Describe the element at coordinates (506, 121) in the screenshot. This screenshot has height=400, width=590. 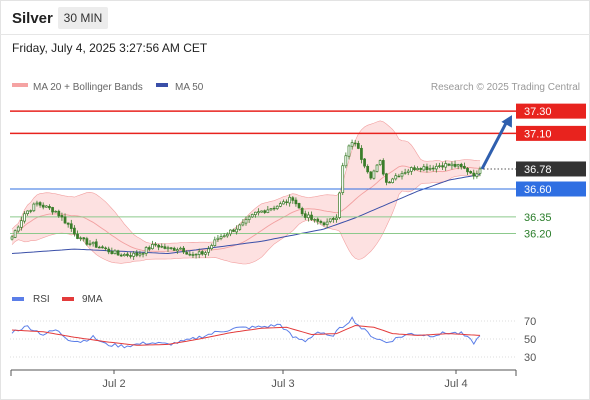
I see `forecast-arrow-head` at that location.